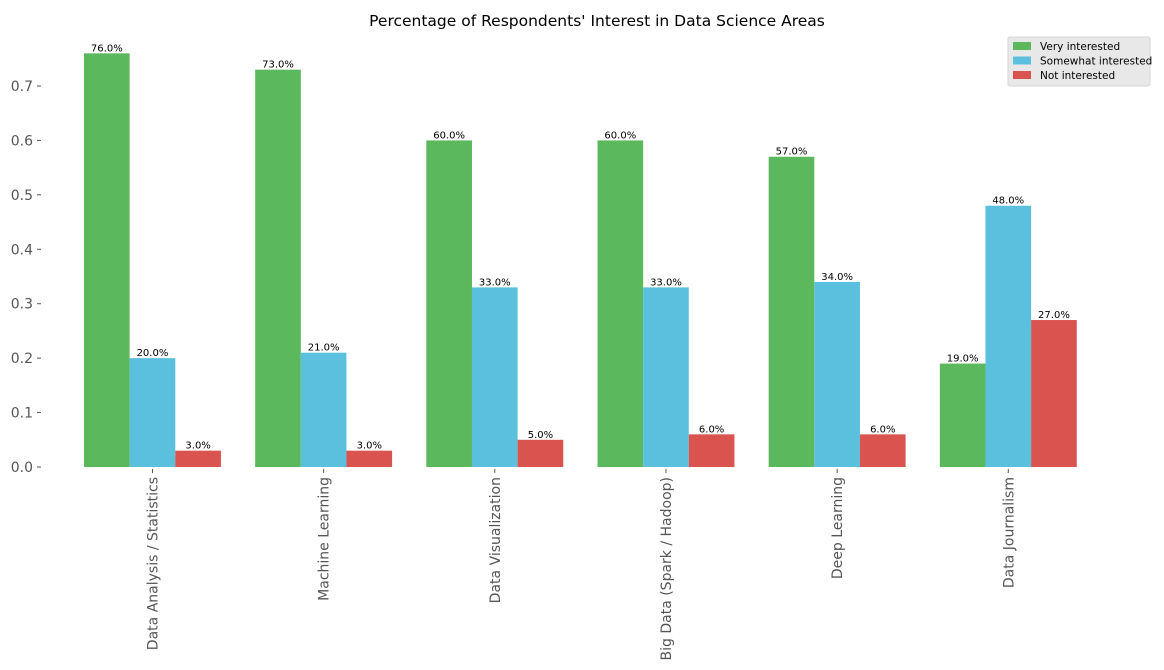  I want to click on y-tick-label: 0.6, so click(22, 141).